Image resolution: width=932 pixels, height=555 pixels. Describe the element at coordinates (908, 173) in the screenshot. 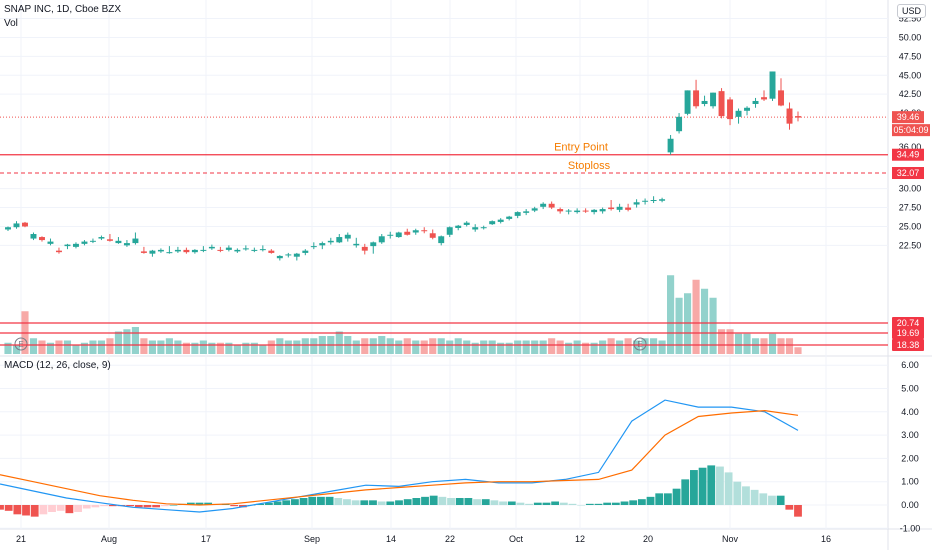

I see `stoploss-price-label: 32.07` at that location.